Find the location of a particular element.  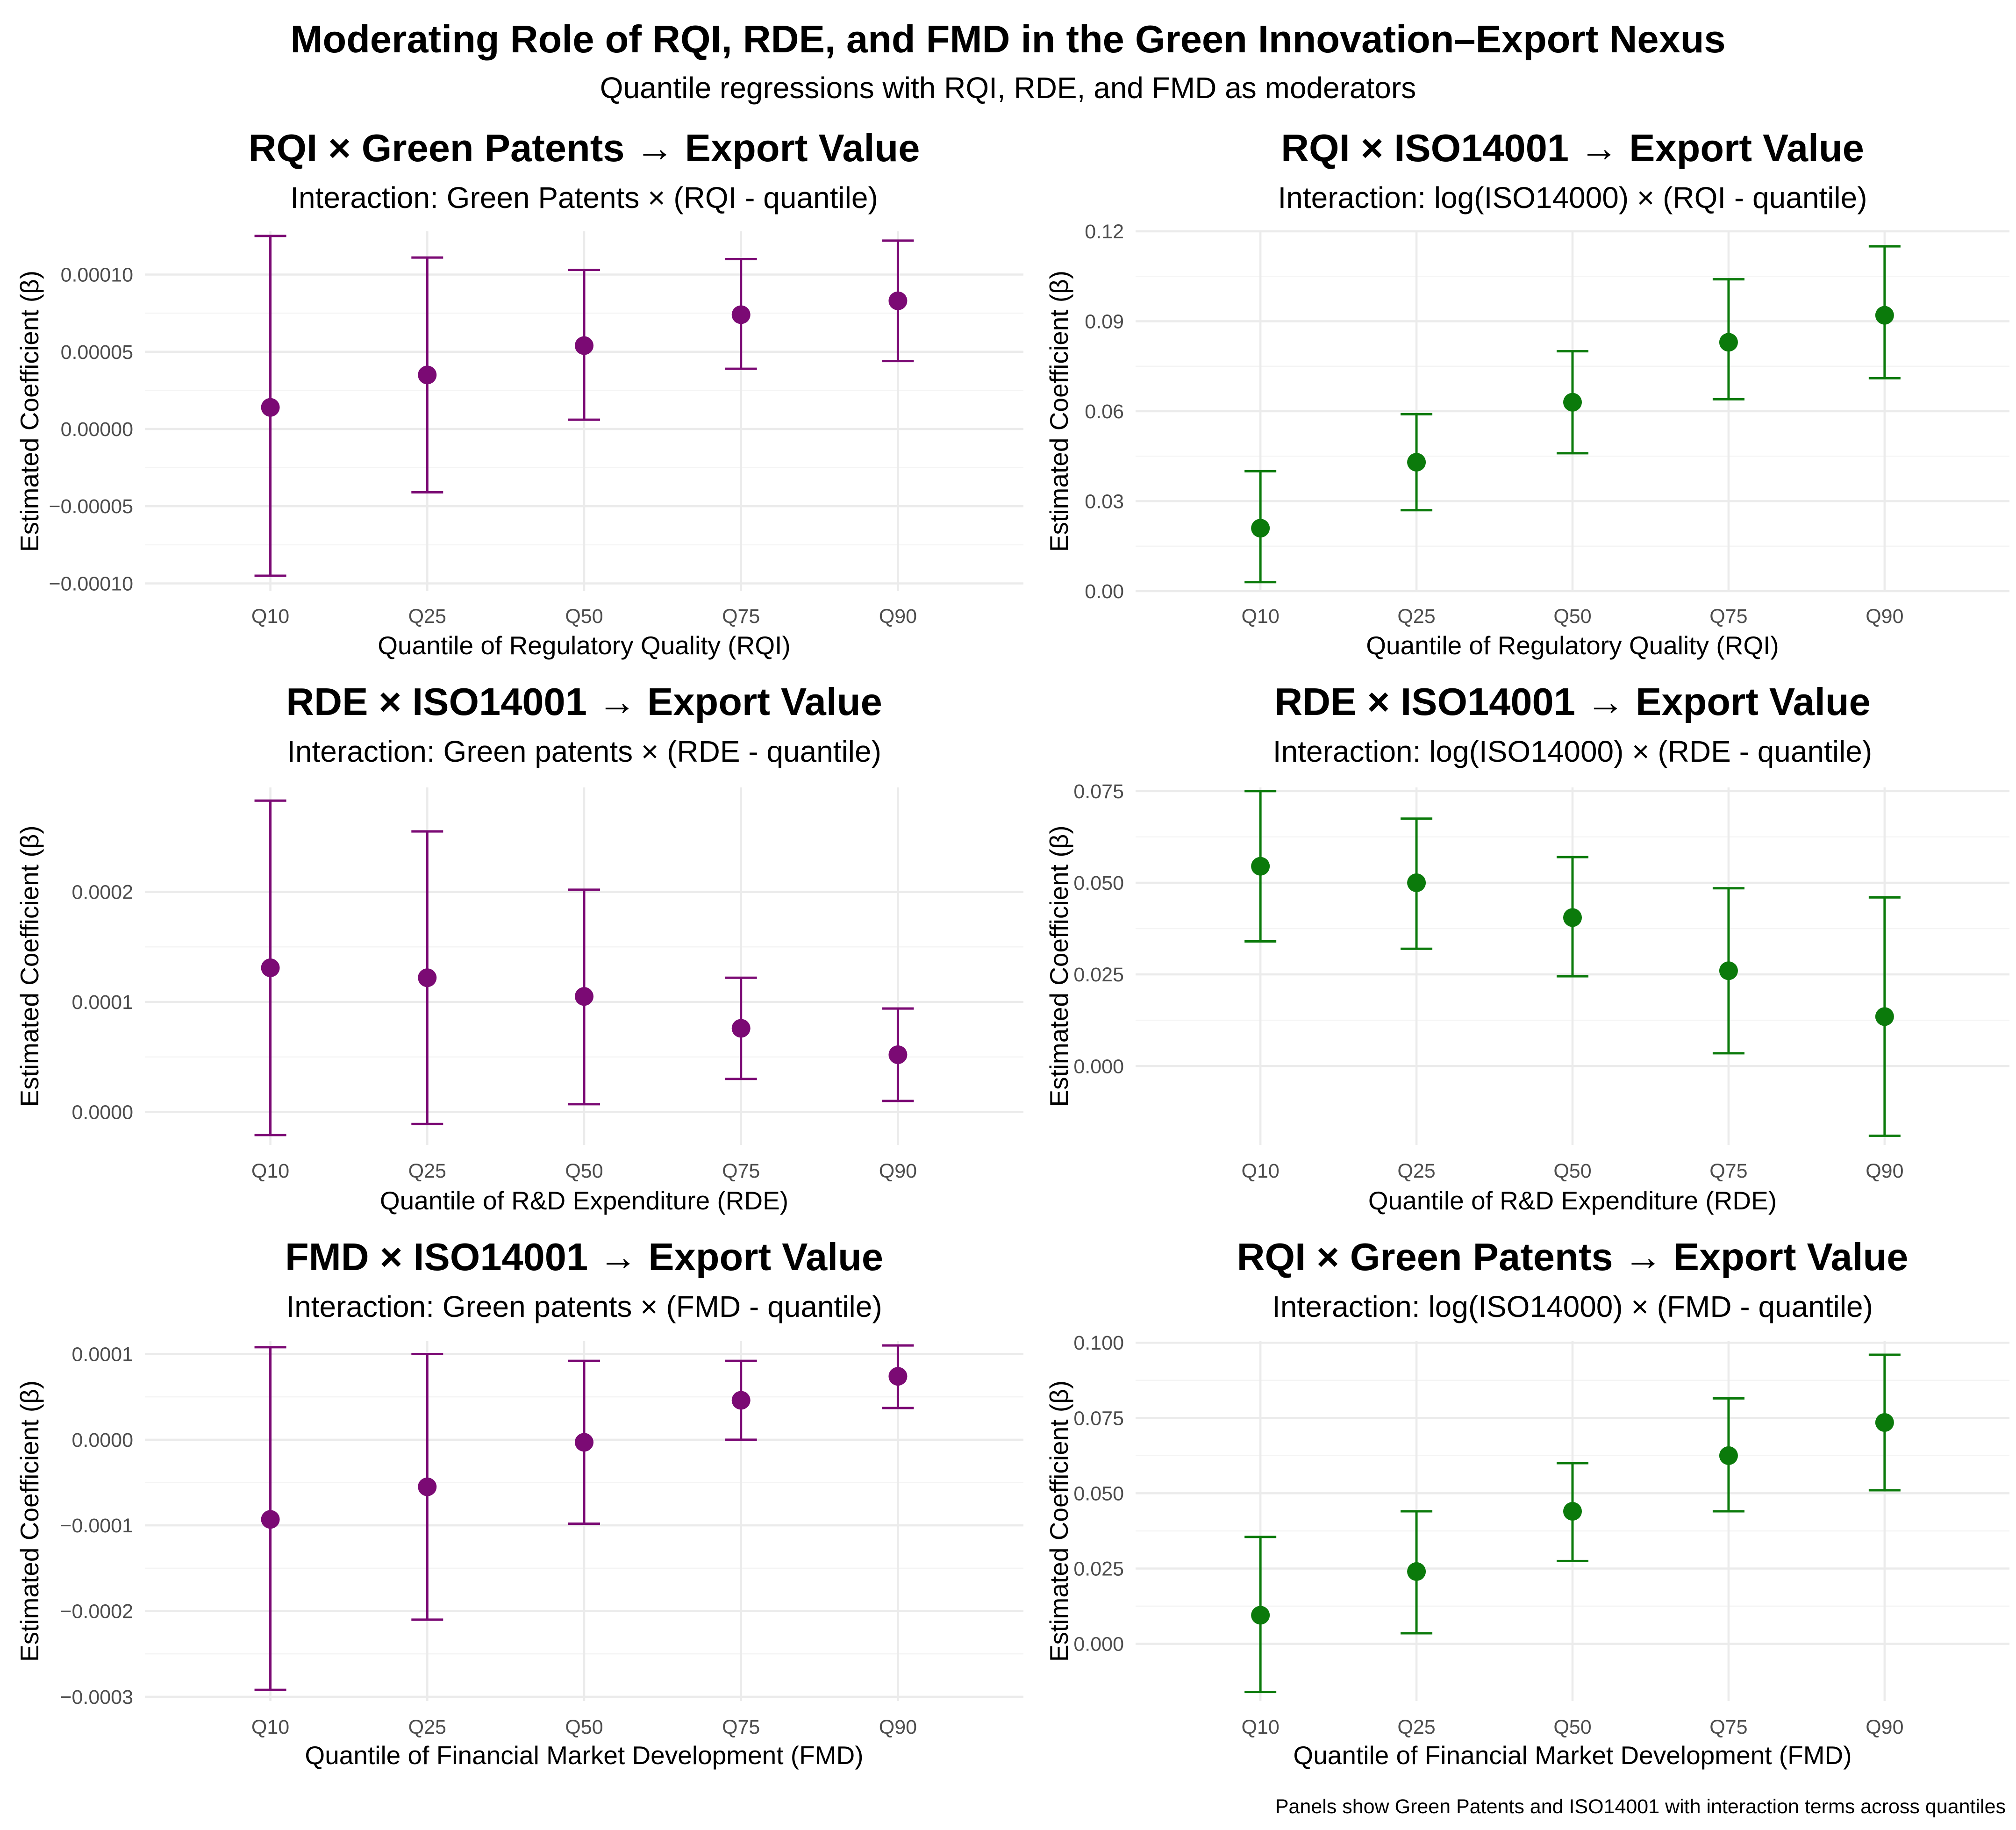

y-tick-label: 0.00000 is located at coordinates (97, 429).